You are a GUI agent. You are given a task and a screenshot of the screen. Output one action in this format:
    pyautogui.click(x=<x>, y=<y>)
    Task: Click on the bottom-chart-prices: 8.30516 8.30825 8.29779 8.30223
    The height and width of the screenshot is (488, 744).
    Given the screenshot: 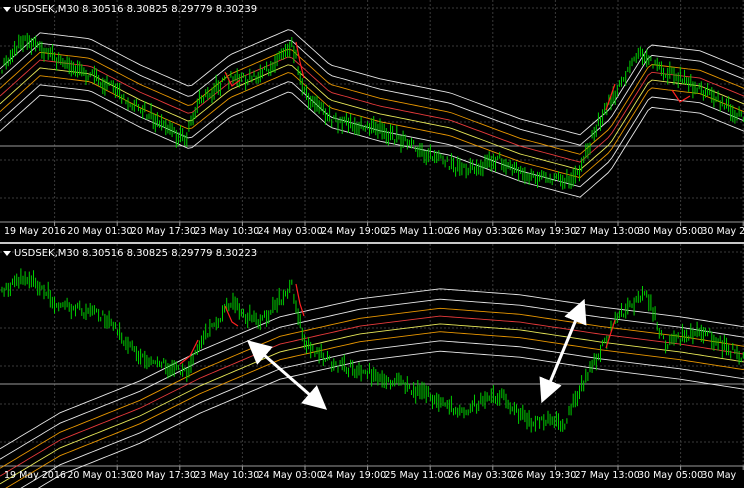 What is the action you would take?
    pyautogui.click(x=170, y=253)
    